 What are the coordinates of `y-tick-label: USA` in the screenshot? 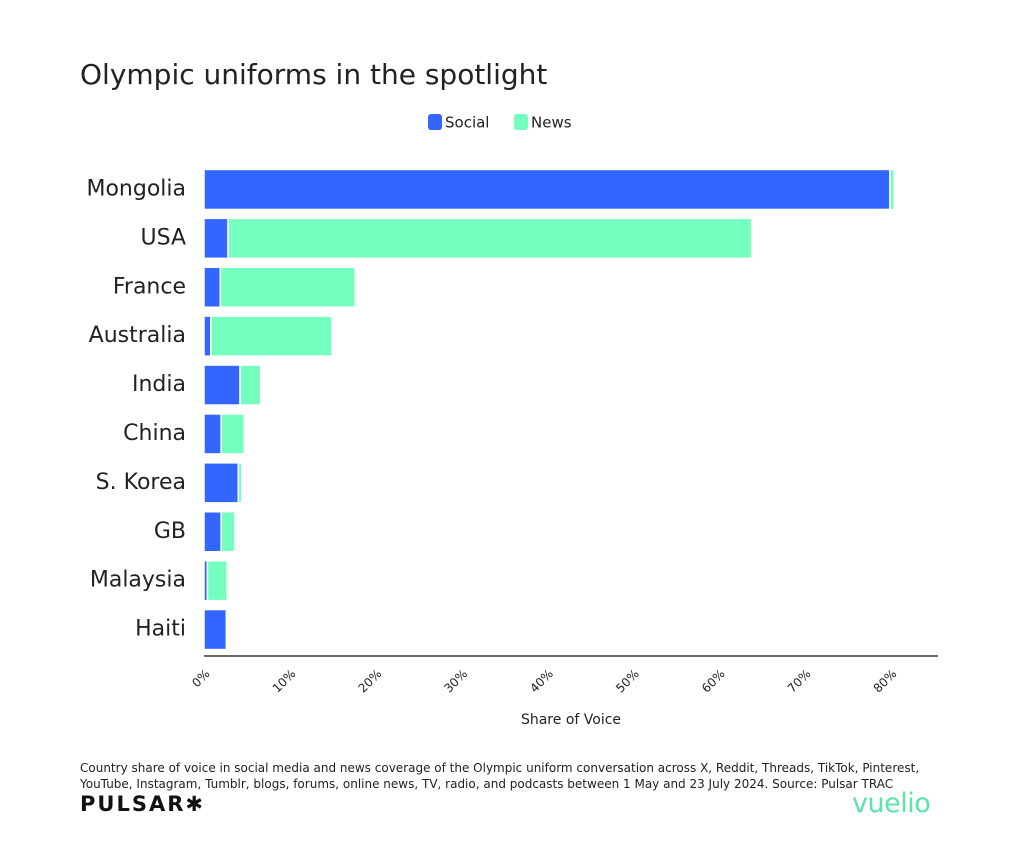 It's located at (163, 237).